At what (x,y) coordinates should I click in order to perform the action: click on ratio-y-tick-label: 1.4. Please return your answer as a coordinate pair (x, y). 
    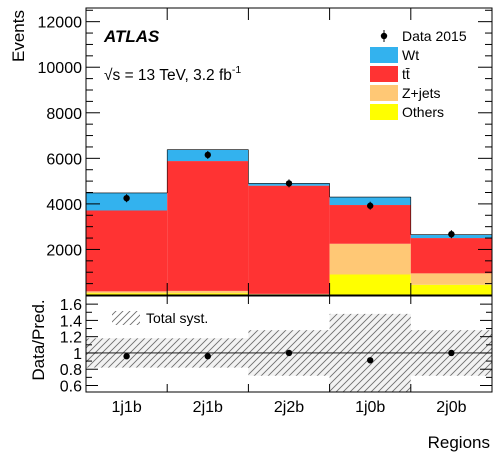
    Looking at the image, I should click on (71, 321).